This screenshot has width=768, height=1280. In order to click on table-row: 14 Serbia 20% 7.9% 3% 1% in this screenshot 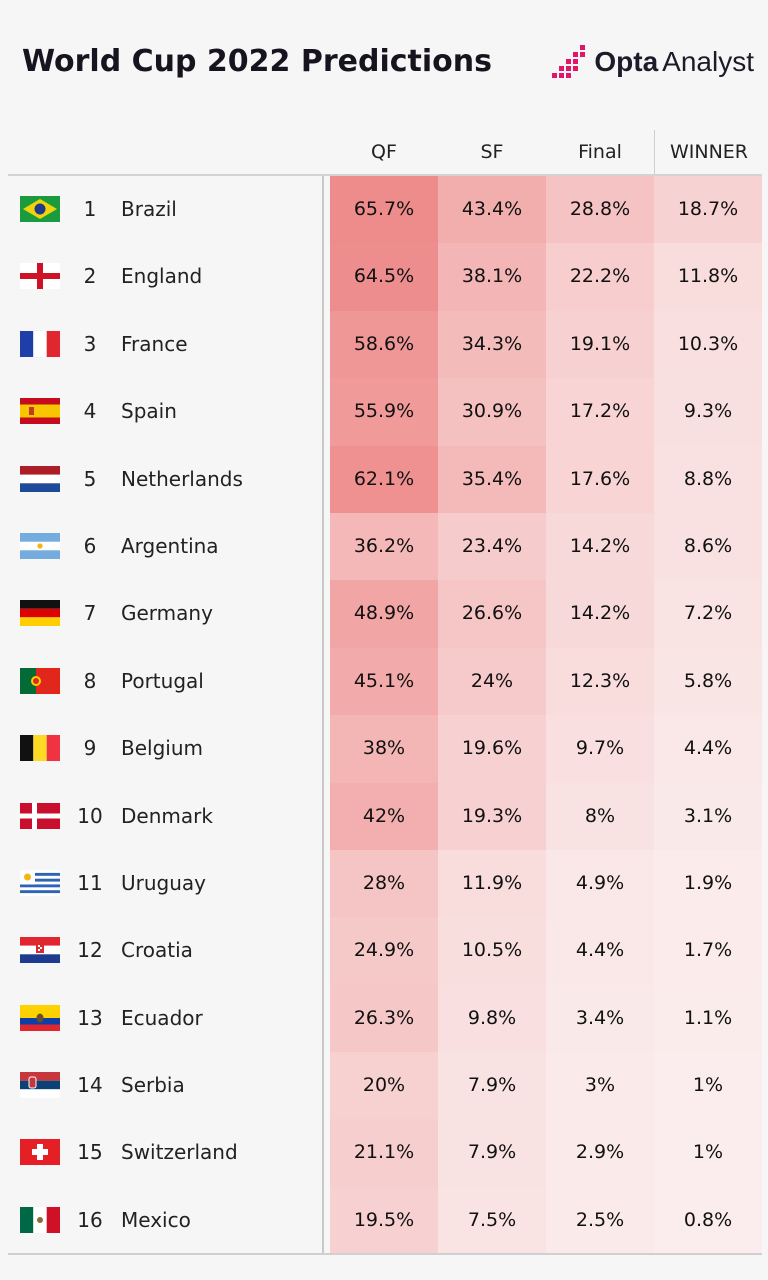, I will do `click(385, 1086)`.